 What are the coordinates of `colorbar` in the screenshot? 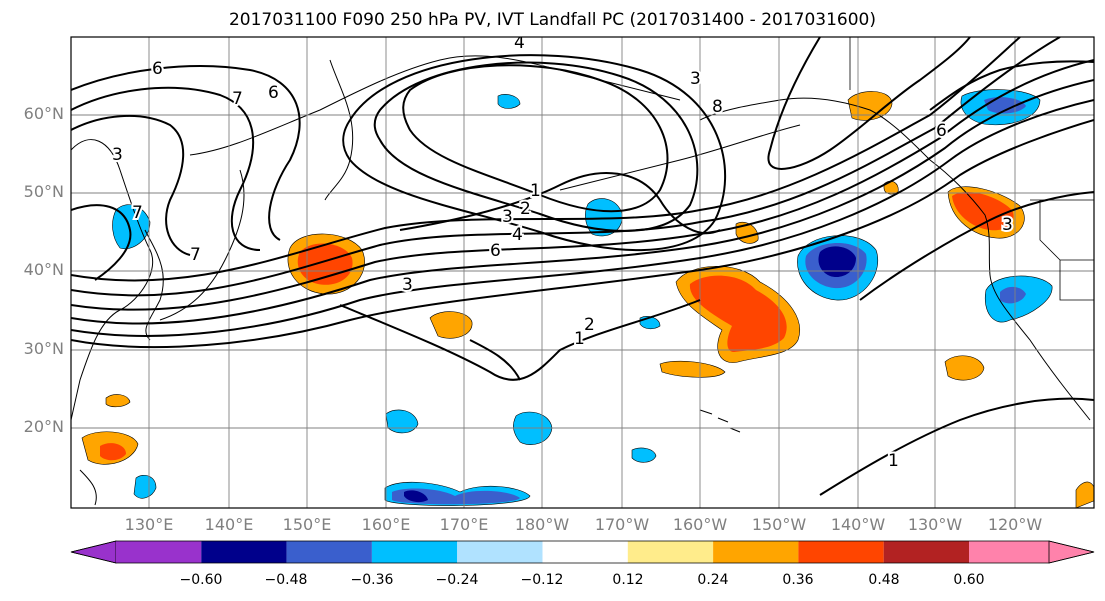 It's located at (582, 552).